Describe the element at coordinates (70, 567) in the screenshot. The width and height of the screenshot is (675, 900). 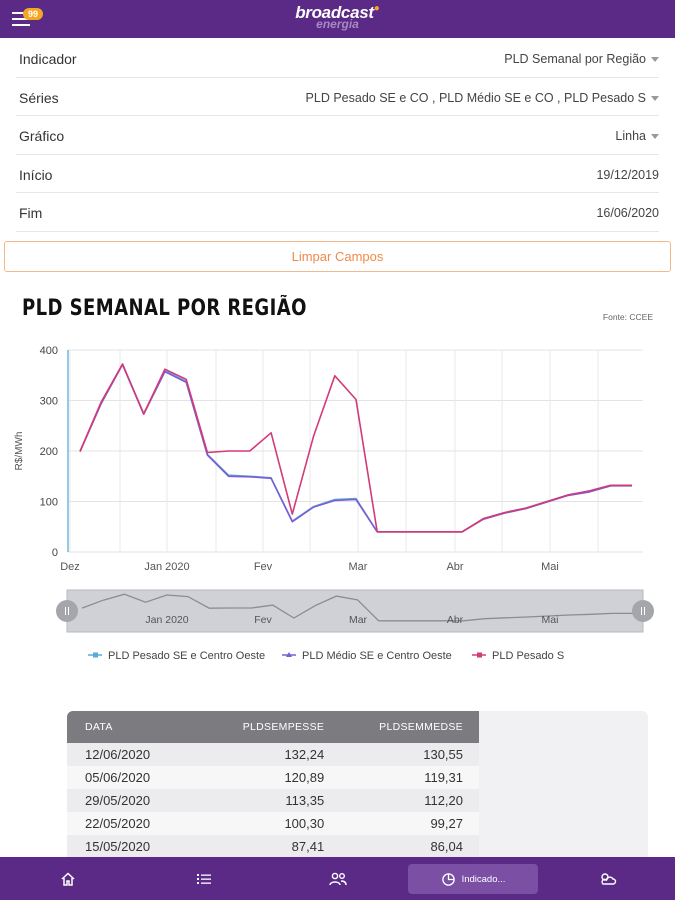
I see `x-tick-label: Dez` at that location.